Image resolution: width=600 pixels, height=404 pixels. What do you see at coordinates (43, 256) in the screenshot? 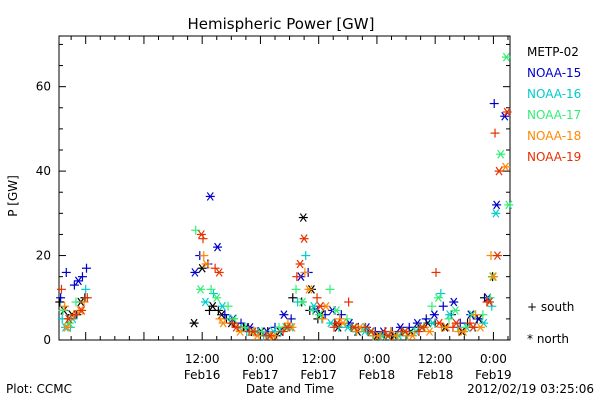
I see `y-tick-label: 20` at bounding box center [43, 256].